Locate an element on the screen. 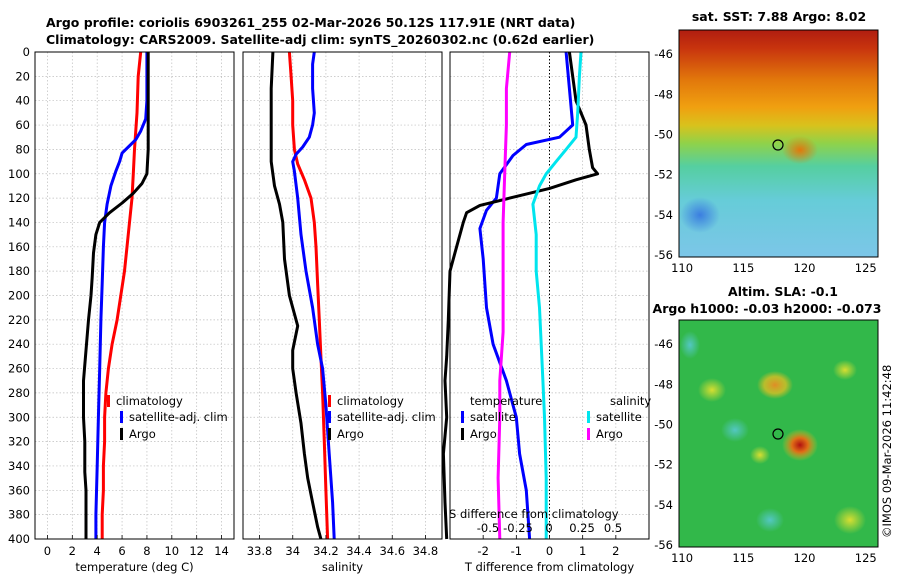 The width and height of the screenshot is (900, 580). y-tick-label: 340 is located at coordinates (19, 466).